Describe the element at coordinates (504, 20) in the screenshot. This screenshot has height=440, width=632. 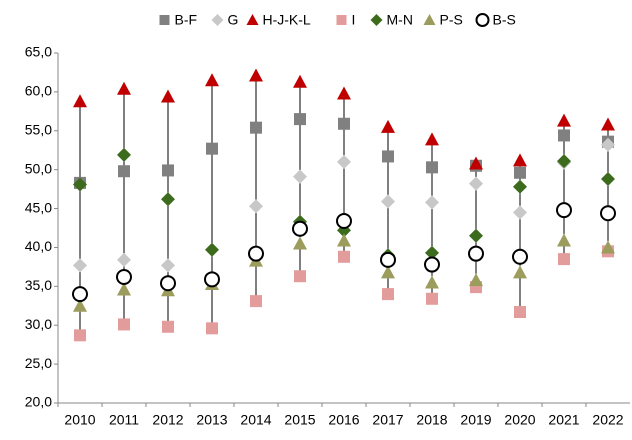
I see `legend-label: B-S` at that location.